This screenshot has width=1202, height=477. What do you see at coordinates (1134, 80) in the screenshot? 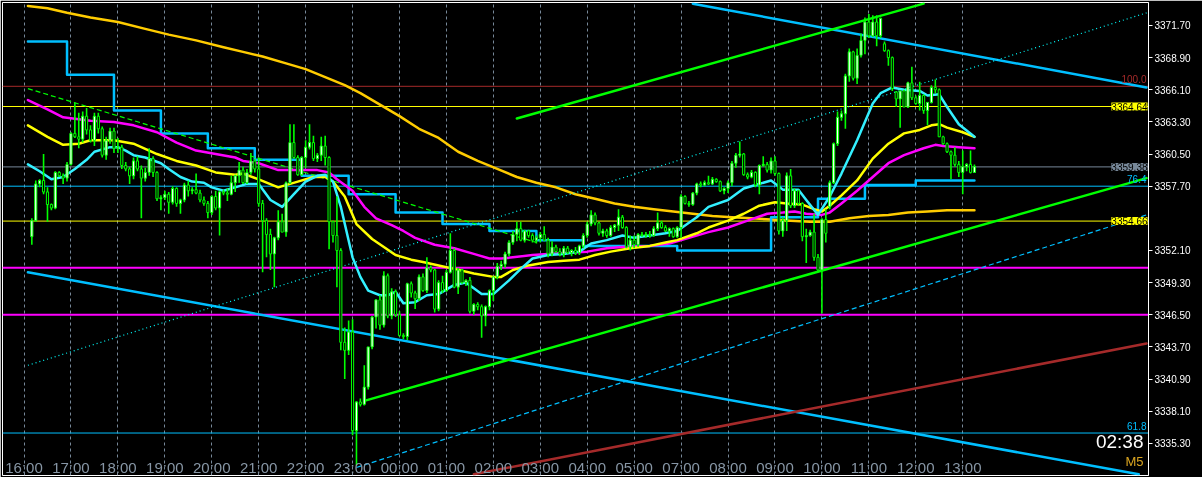
I see `annotation: 100.0` at bounding box center [1134, 80].